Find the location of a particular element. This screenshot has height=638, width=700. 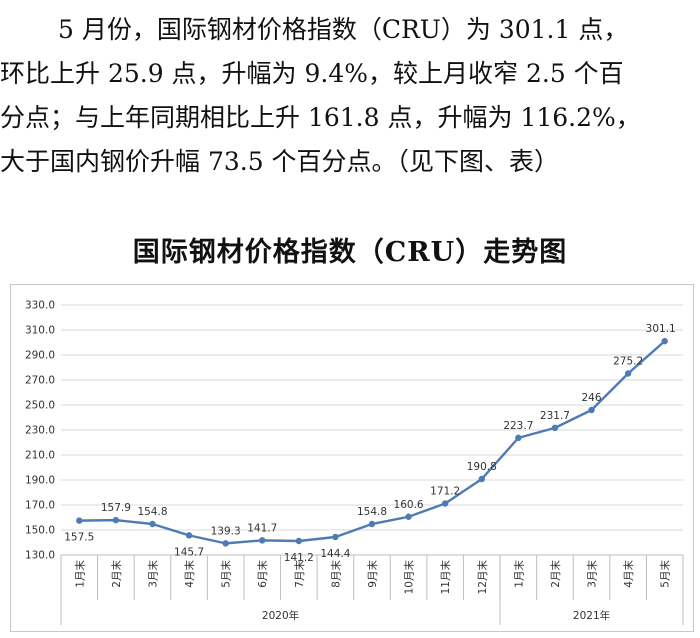

paragraph-line-3: 分点；与上年同期相比上升 161.8 点，升幅为 116.2%， is located at coordinates (320, 117).